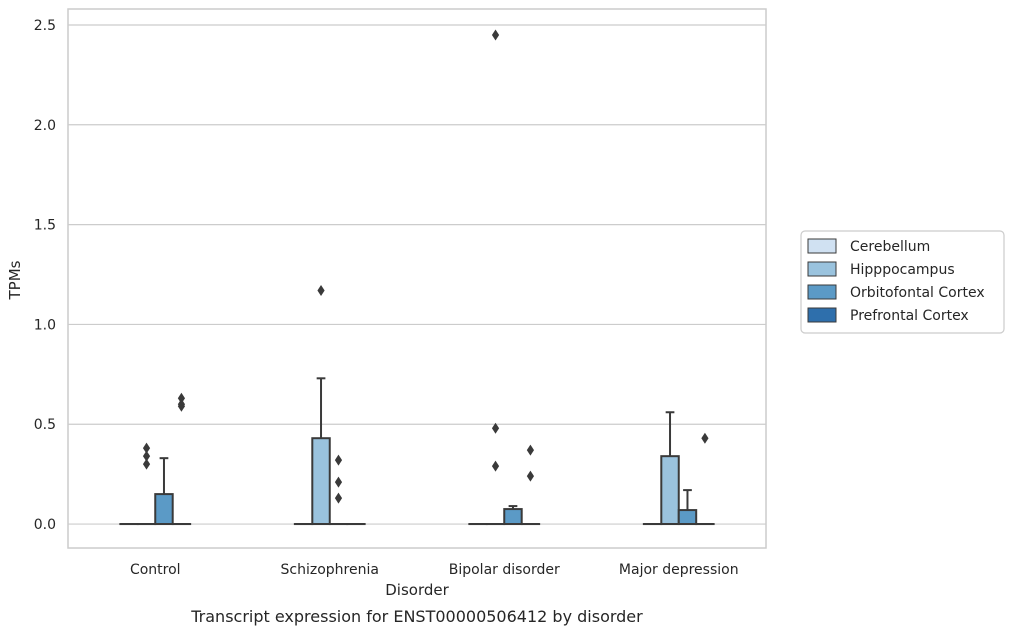  Describe the element at coordinates (504, 570) in the screenshot. I see `x-tick-label: Bipolar disorder` at that location.